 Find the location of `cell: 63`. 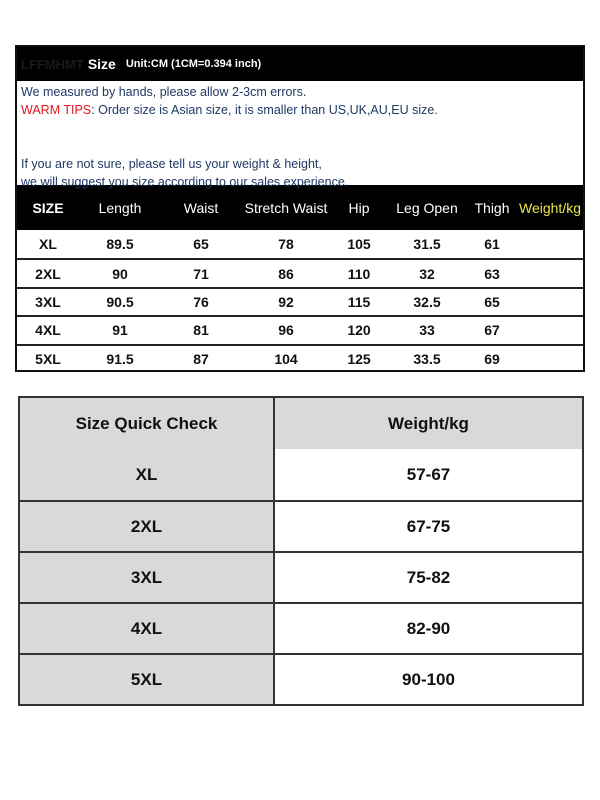

cell: 63 is located at coordinates (492, 273).